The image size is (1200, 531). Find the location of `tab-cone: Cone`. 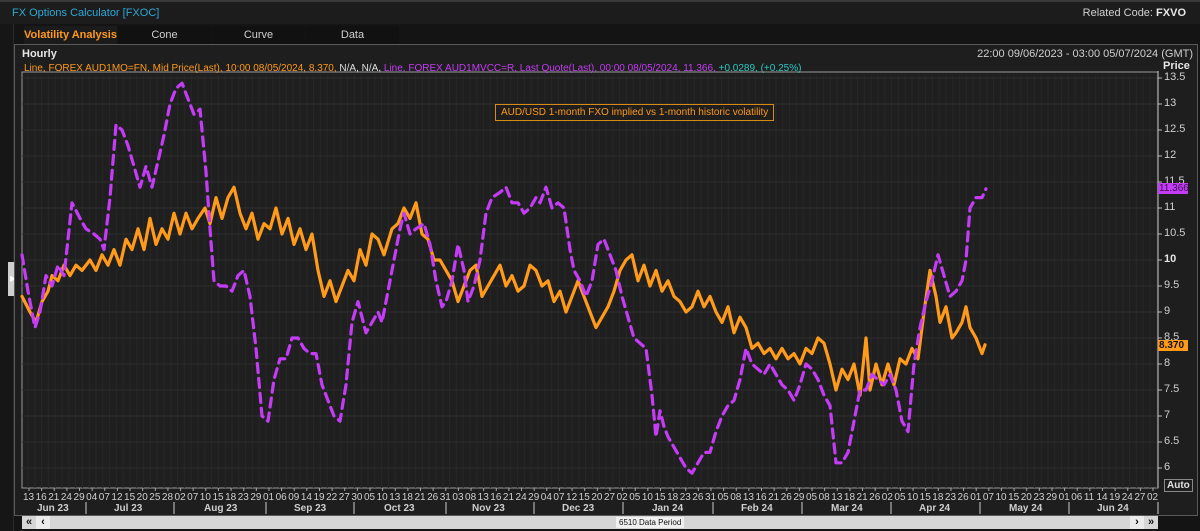

tab-cone: Cone is located at coordinates (164, 35).